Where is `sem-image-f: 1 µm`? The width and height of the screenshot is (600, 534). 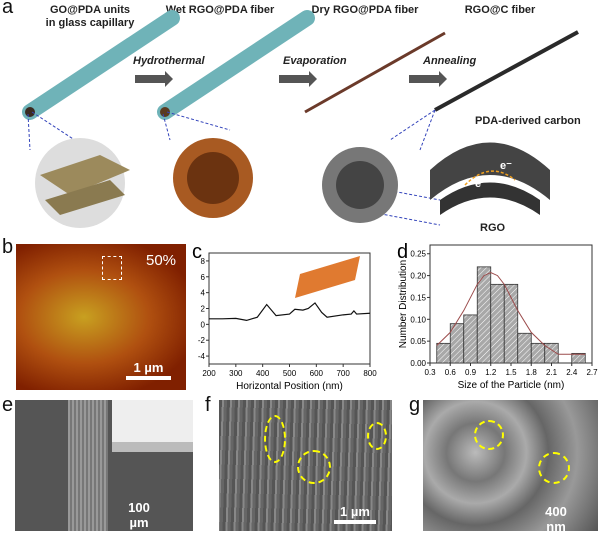 sem-image-f: 1 µm is located at coordinates (305, 465).